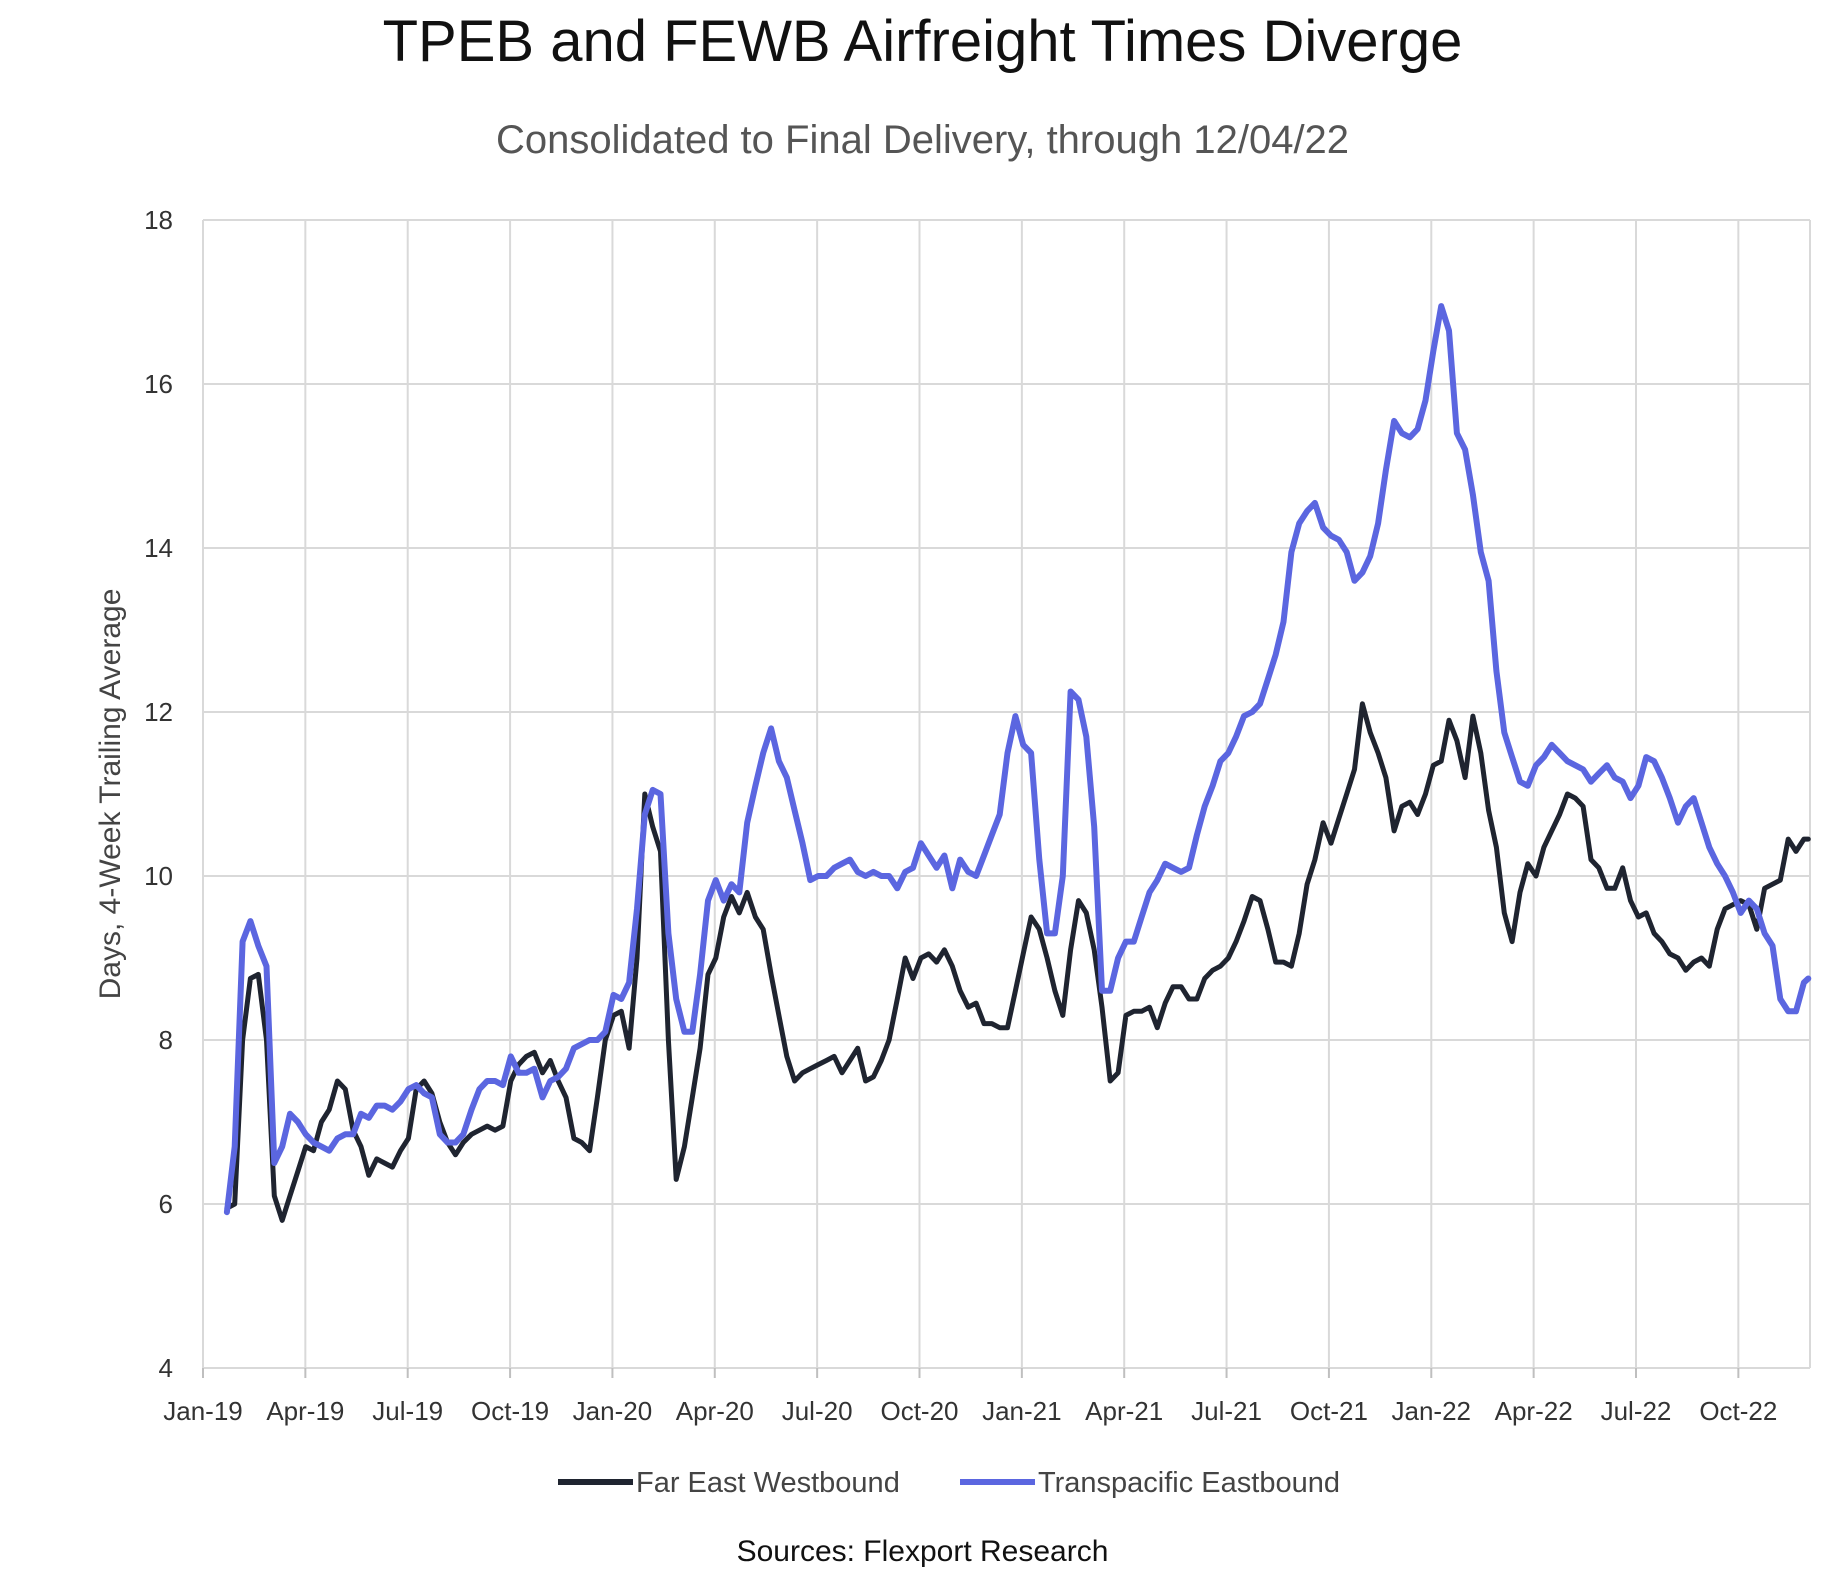 The image size is (1845, 1581). I want to click on x-tick-label: Apr-22, so click(1534, 1411).